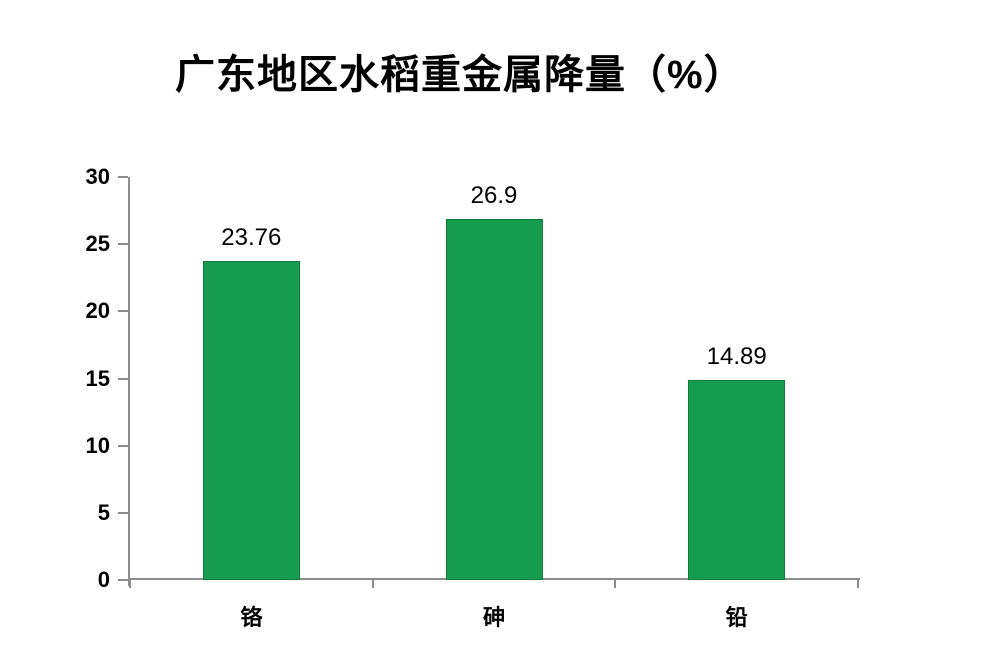 The image size is (1000, 664). I want to click on y-tick-label: 25, so click(97, 244).